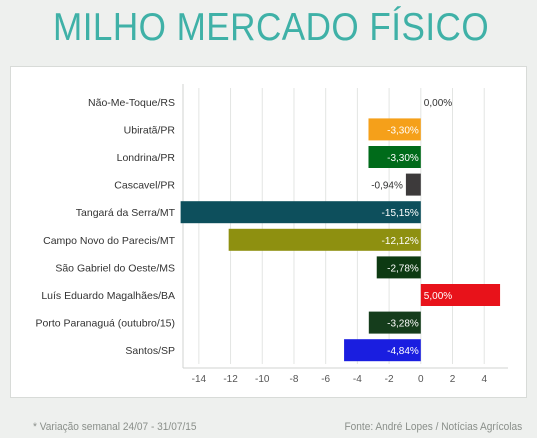 This screenshot has height=438, width=537. What do you see at coordinates (109, 241) in the screenshot?
I see `category-label: Campo Novo do Parecis/MT` at bounding box center [109, 241].